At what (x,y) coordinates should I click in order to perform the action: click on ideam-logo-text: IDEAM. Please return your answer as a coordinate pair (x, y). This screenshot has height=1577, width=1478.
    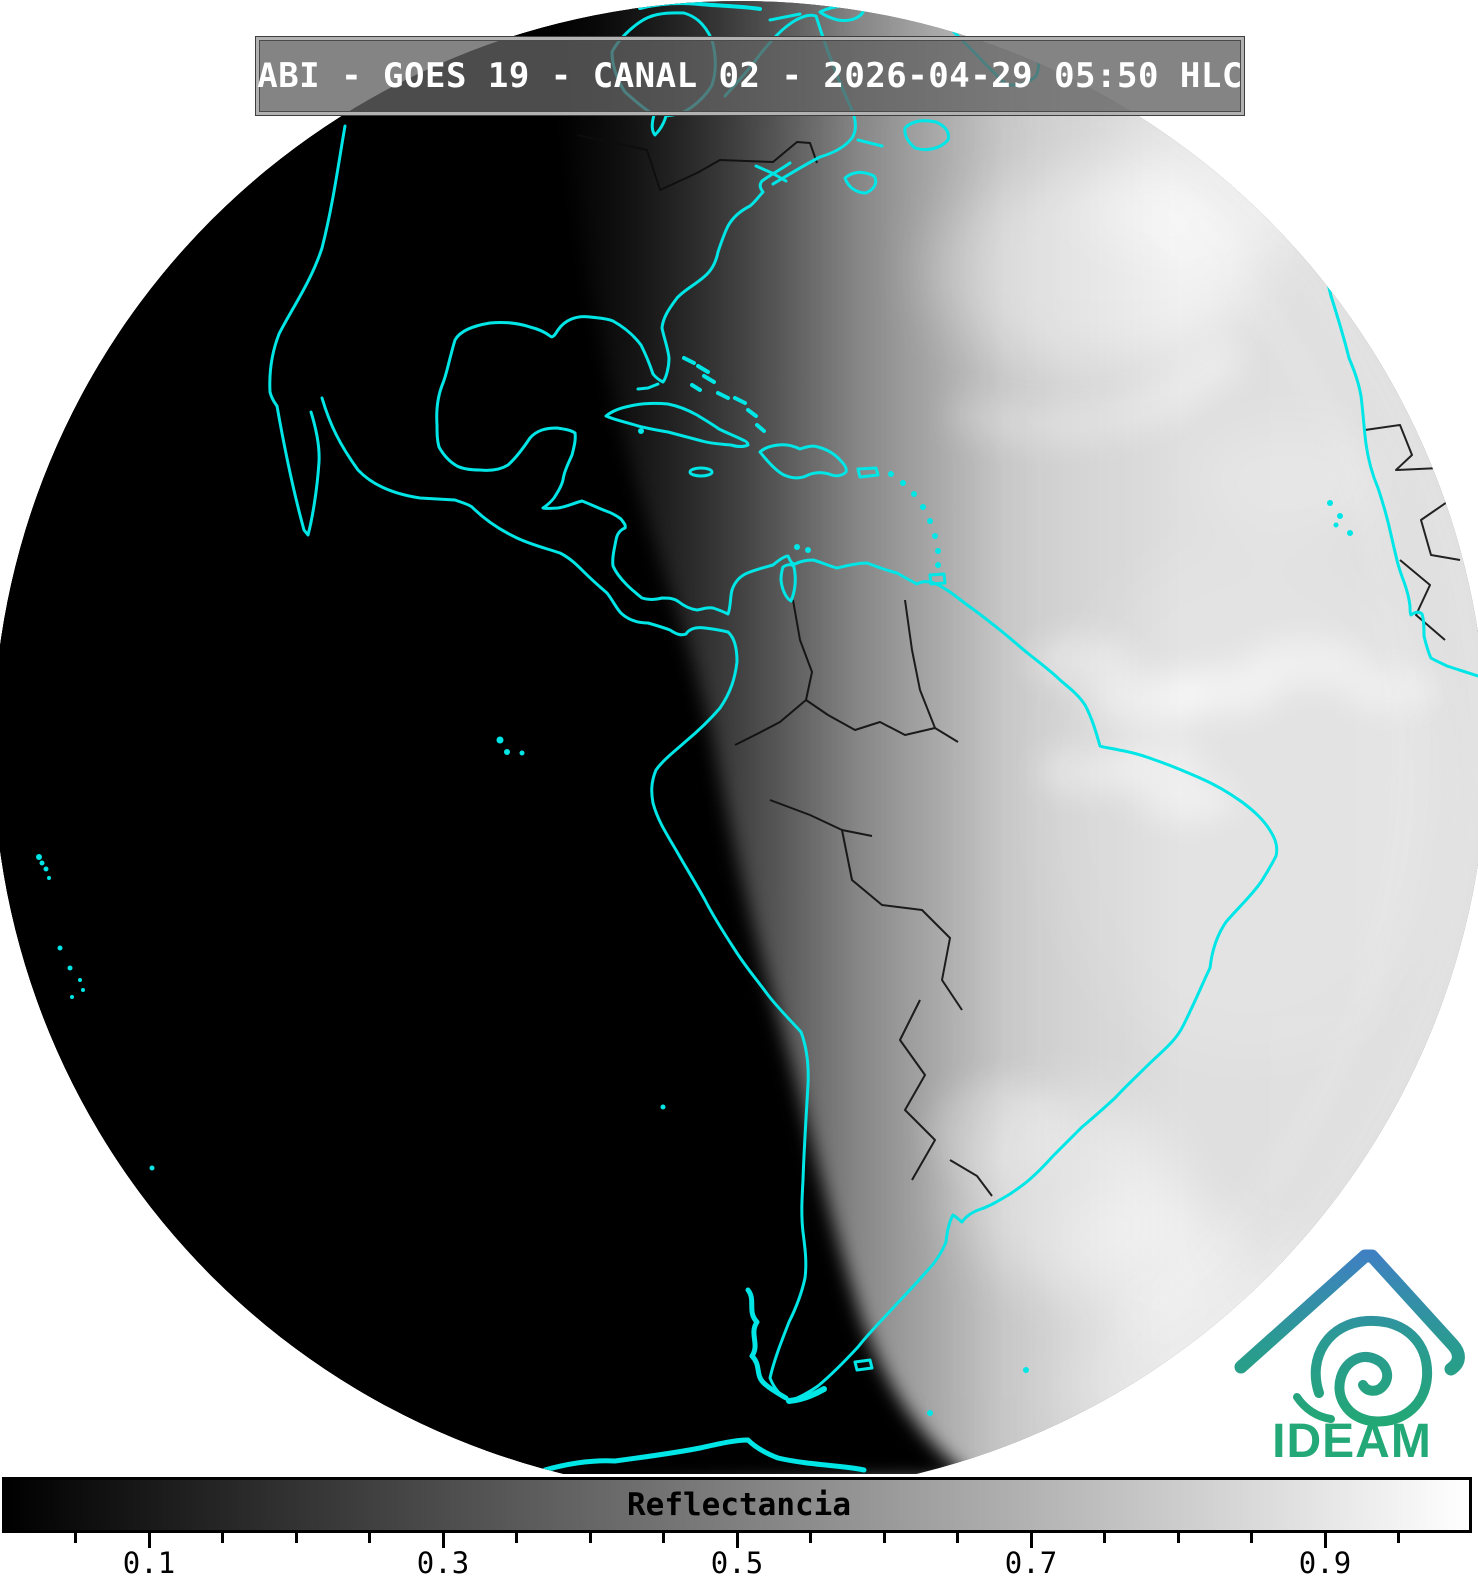
    Looking at the image, I should click on (1352, 1441).